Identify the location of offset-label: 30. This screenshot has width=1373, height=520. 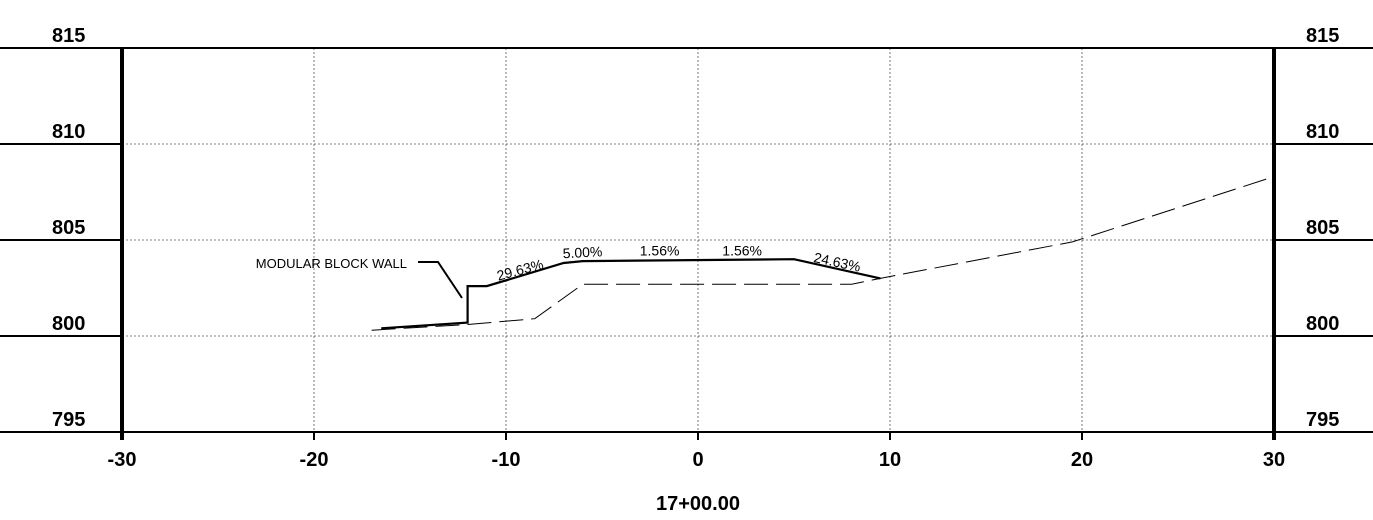
(1274, 460).